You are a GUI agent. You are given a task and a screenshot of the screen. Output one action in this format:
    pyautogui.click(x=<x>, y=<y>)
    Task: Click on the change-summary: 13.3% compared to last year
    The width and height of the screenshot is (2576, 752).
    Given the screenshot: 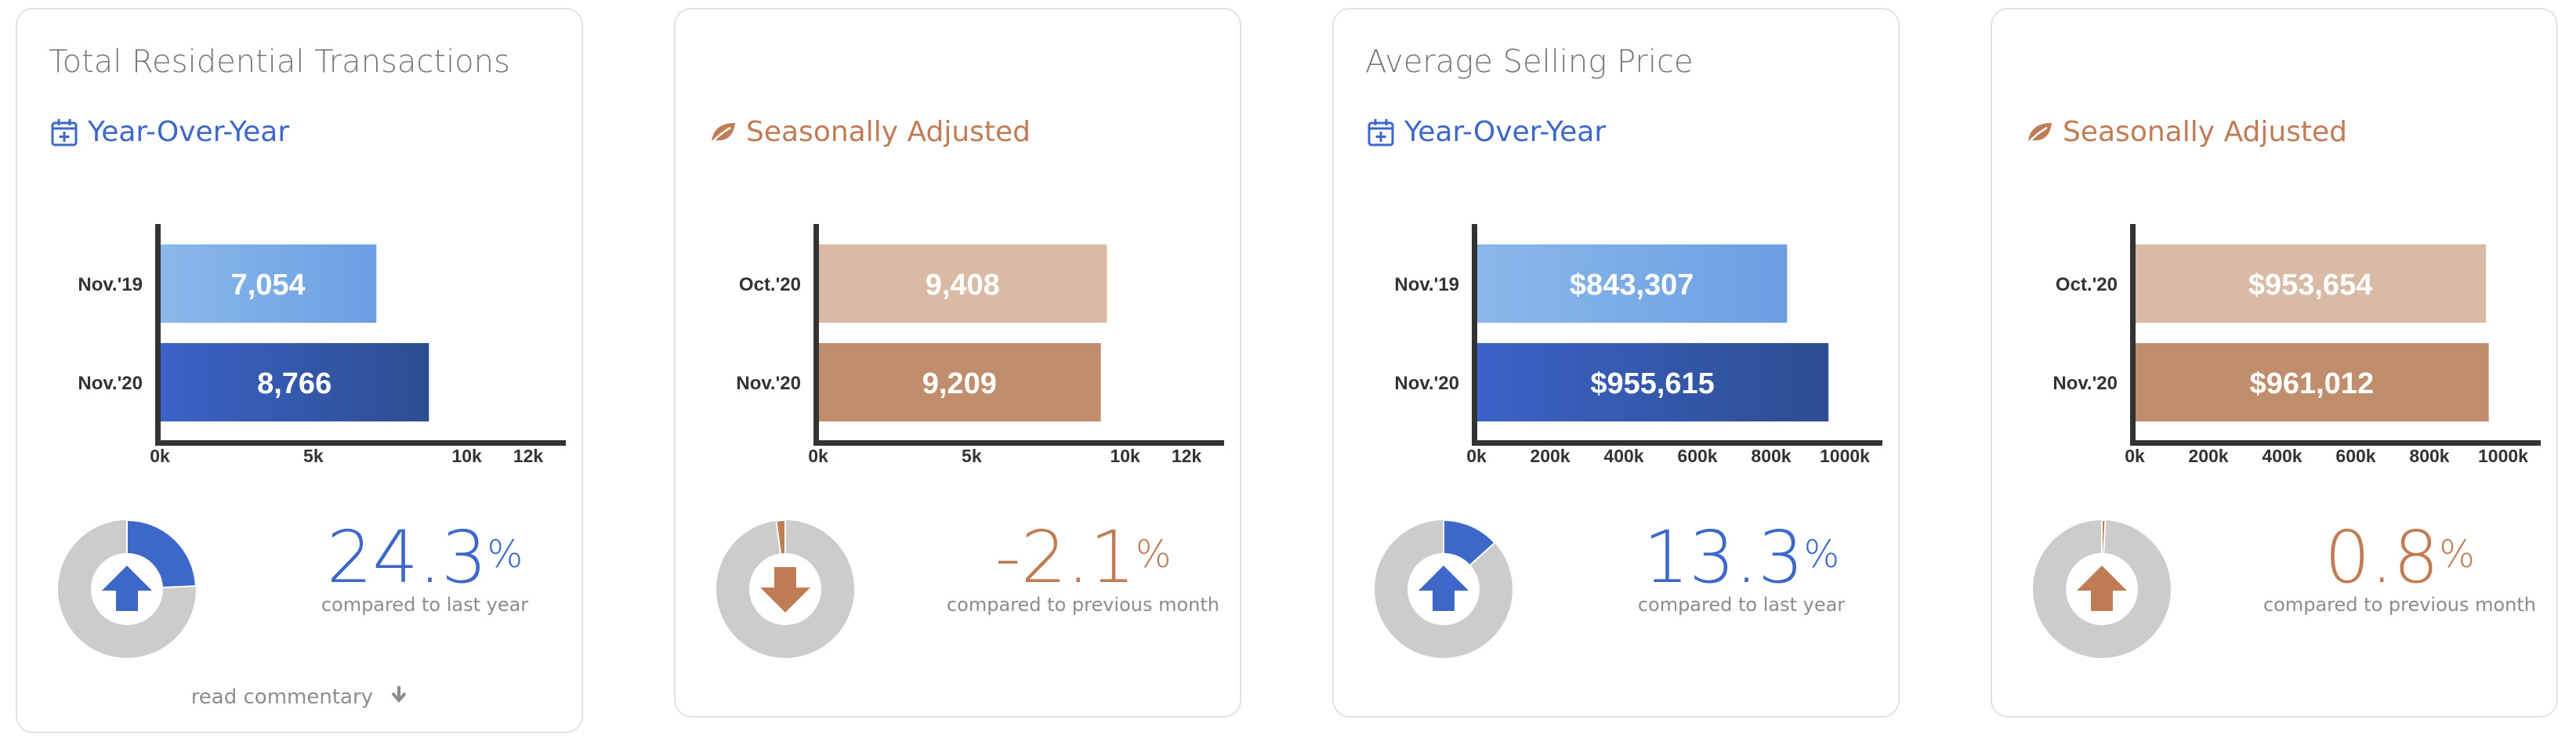 What is the action you would take?
    pyautogui.click(x=1741, y=567)
    